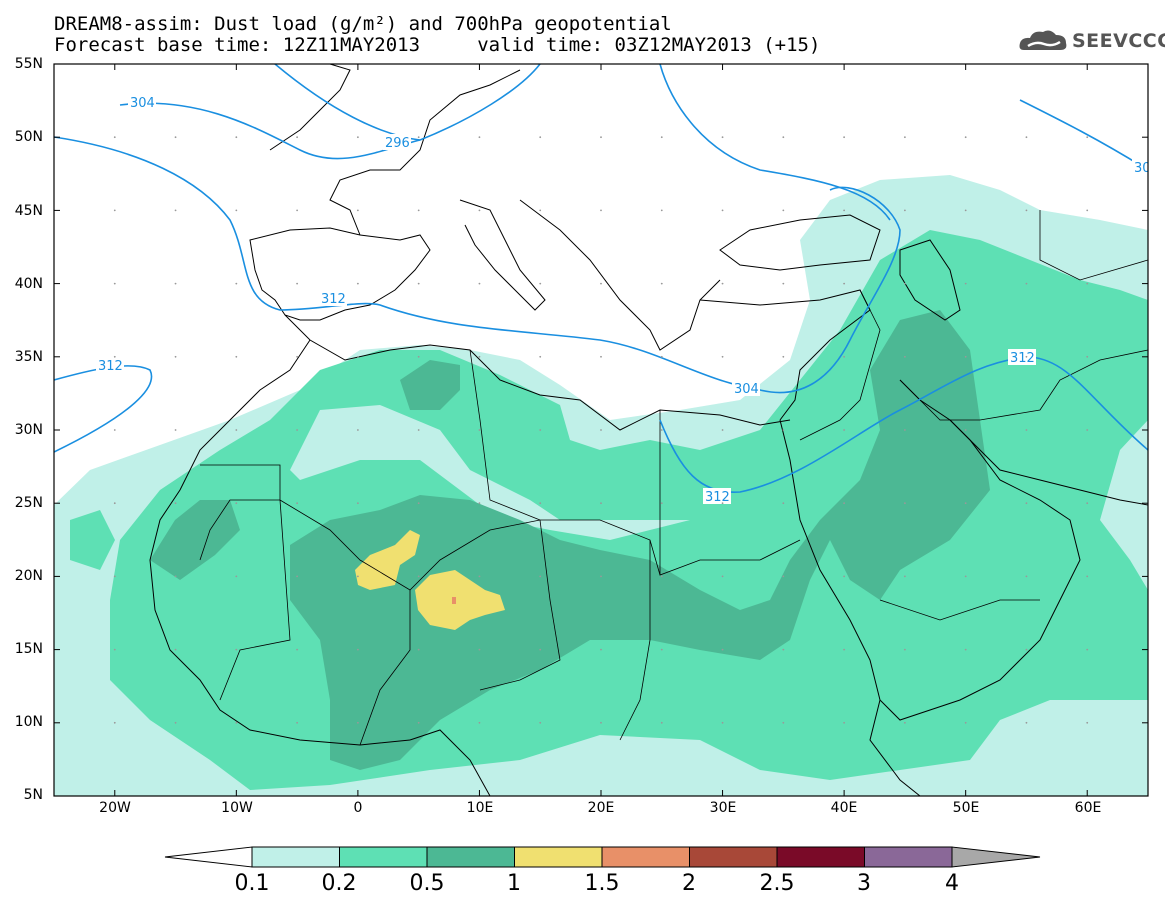  Describe the element at coordinates (358, 808) in the screenshot. I see `lon-label-0: 0` at that location.